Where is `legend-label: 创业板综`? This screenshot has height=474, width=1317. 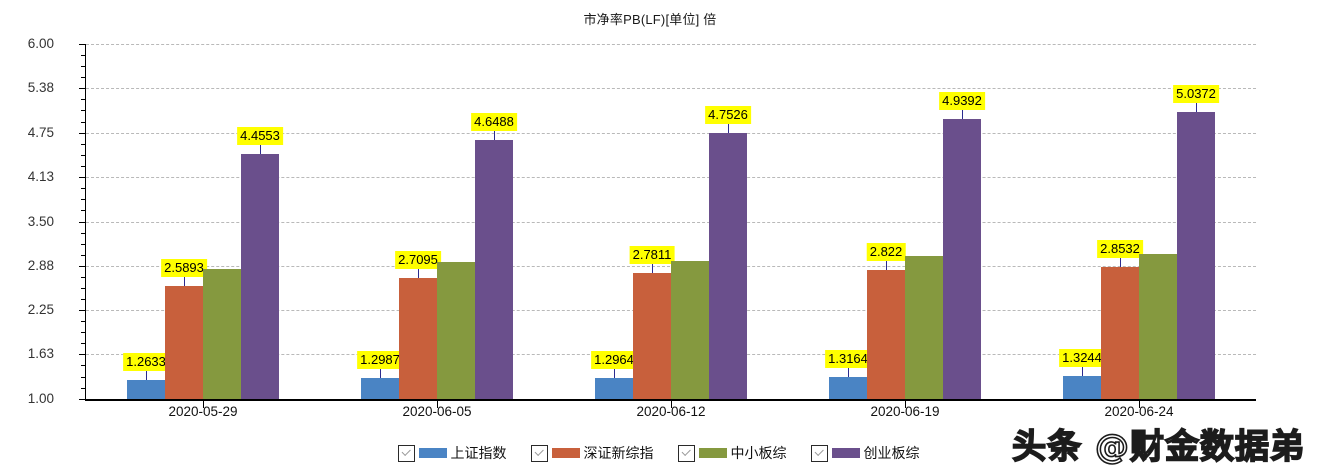 legend-label: 创业板综 is located at coordinates (891, 453).